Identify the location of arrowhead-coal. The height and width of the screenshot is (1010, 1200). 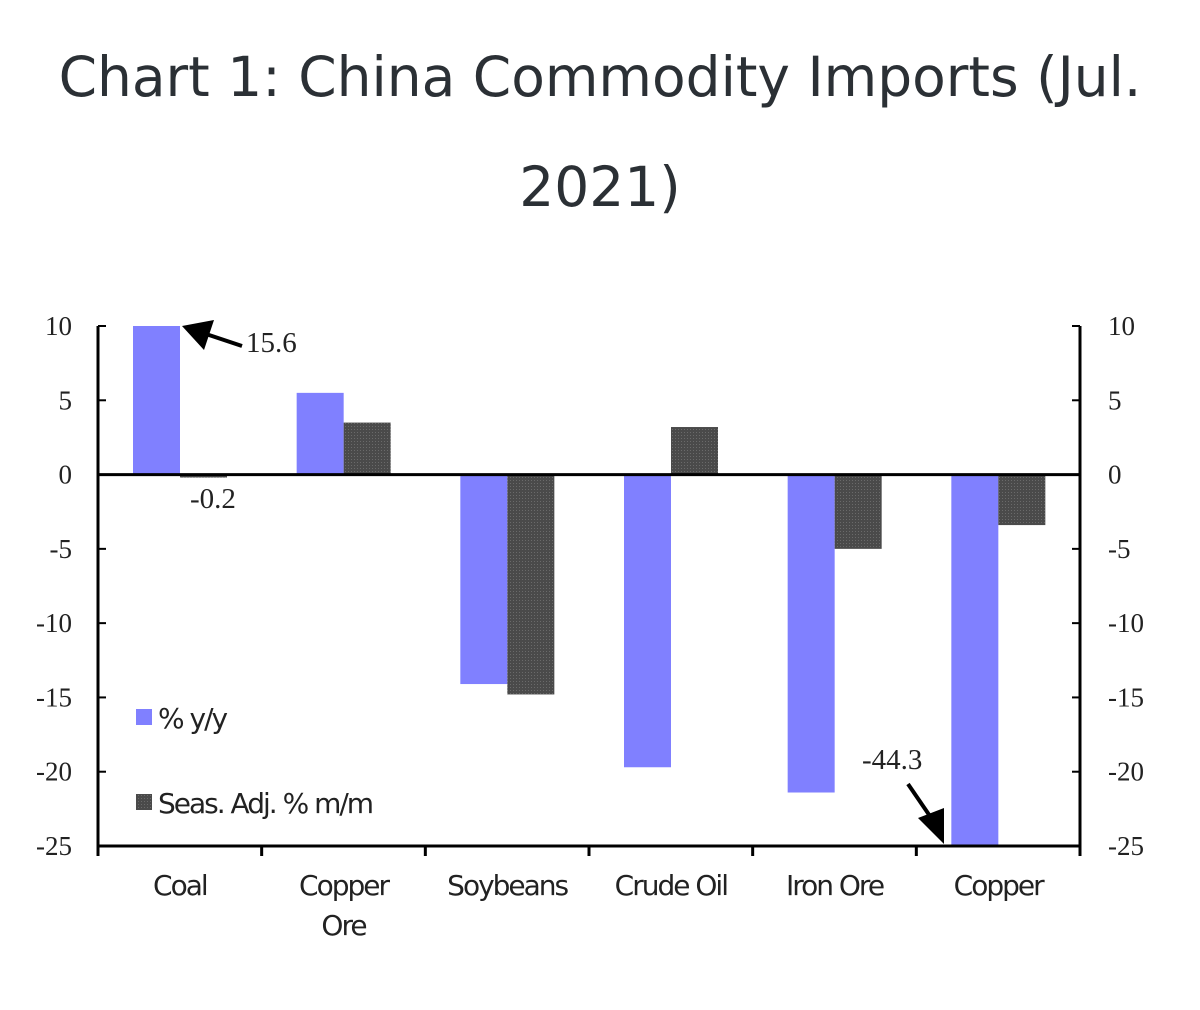
(198, 335).